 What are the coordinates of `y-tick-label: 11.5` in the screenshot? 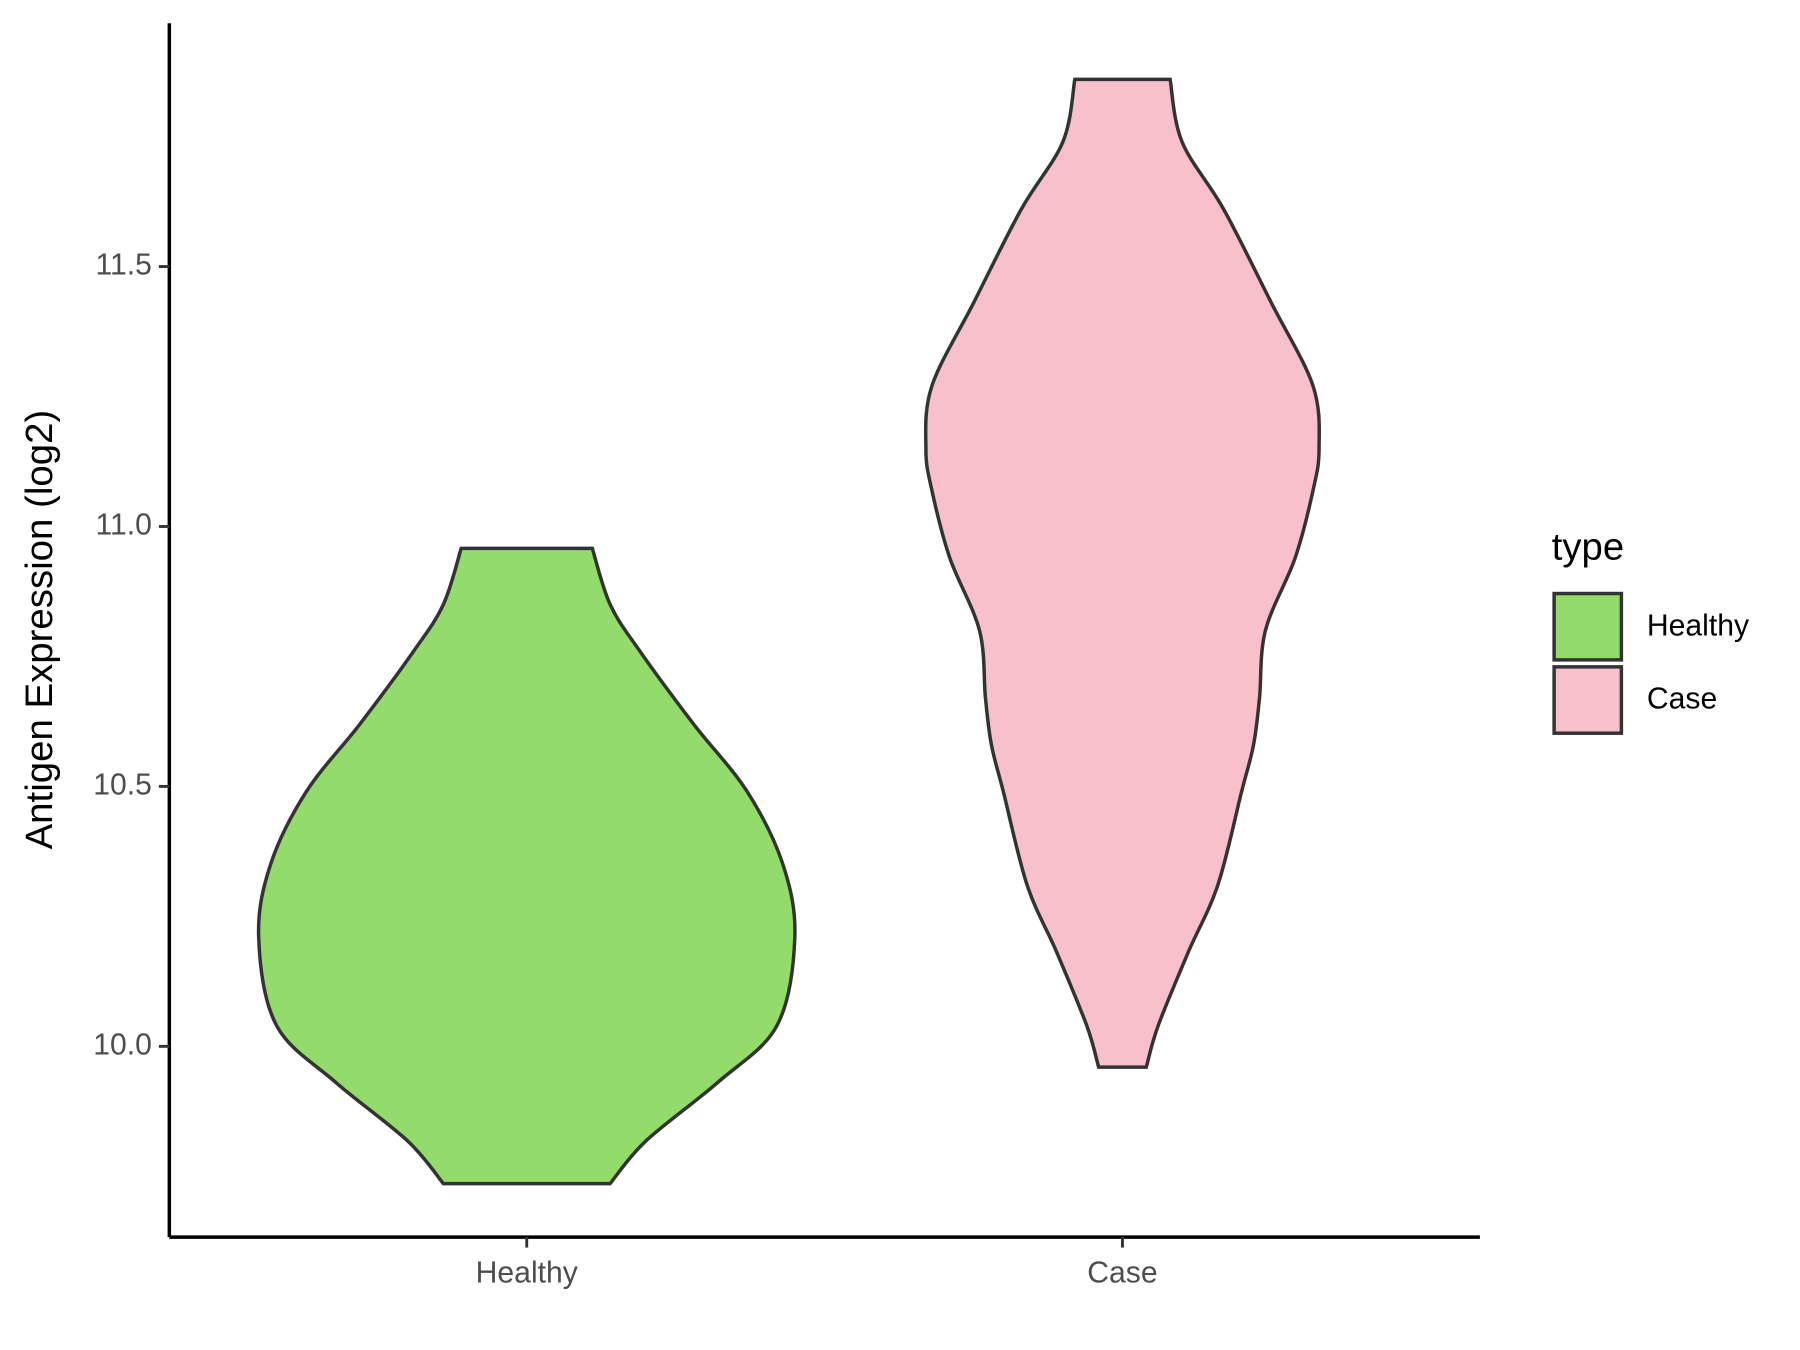 It's located at (124, 265).